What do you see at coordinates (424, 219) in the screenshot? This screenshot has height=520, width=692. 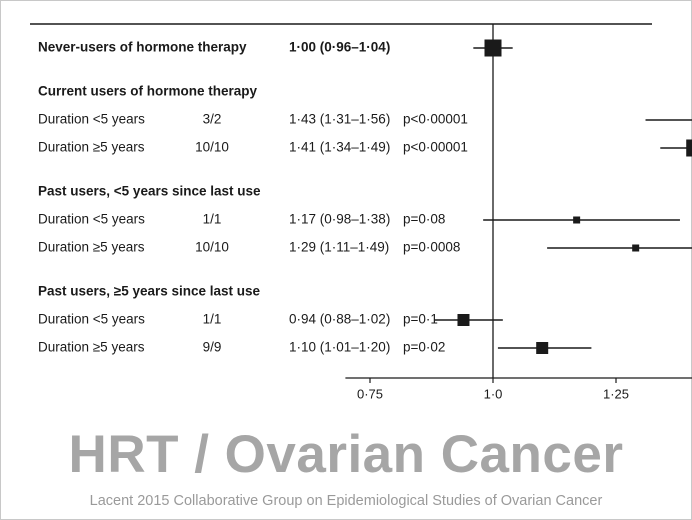 I see `p-value: p=0·08` at bounding box center [424, 219].